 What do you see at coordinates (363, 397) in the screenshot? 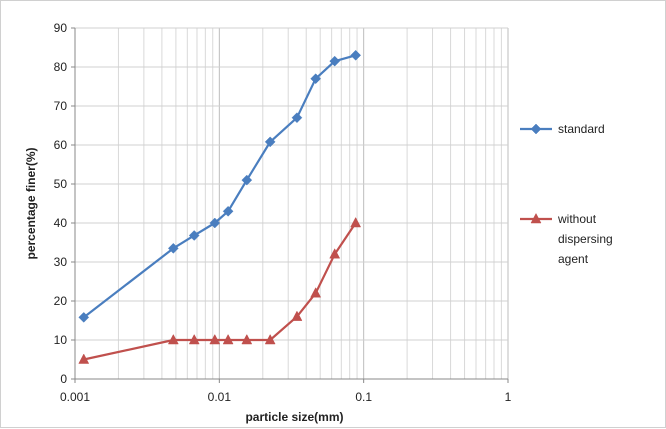
I see `x-tick-label: 0.1` at bounding box center [363, 397].